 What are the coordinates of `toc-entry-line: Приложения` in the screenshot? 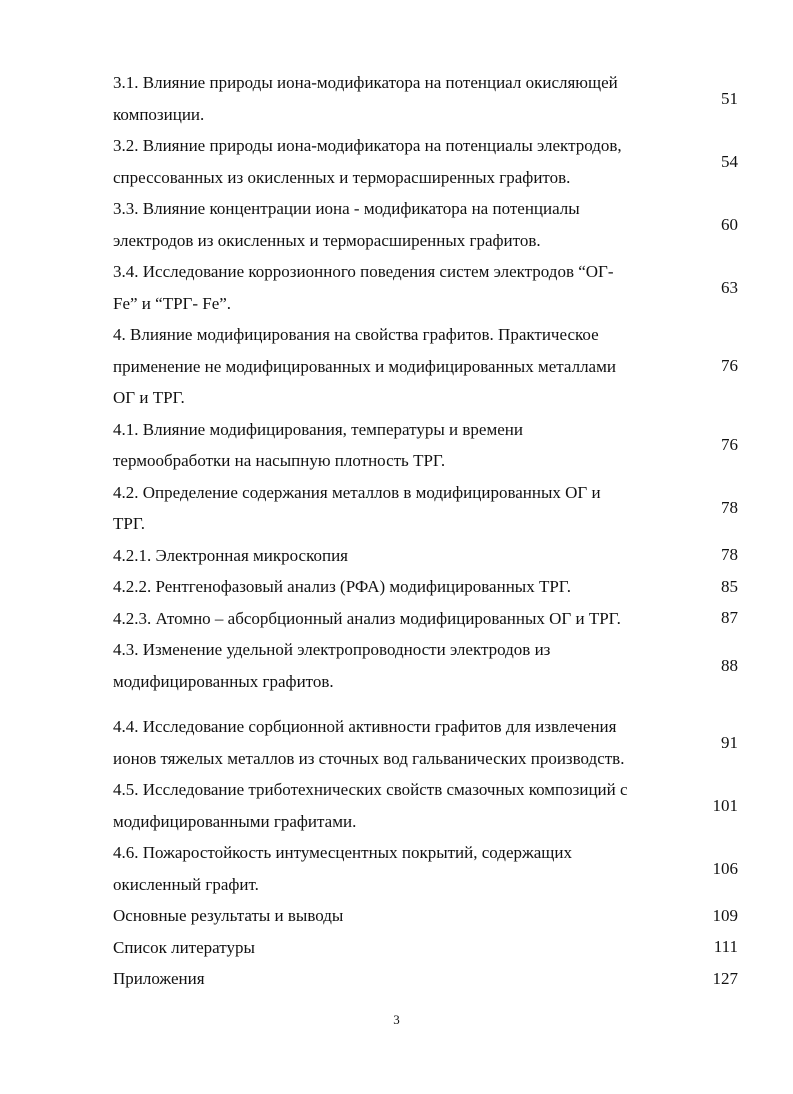 It's located at (159, 978).